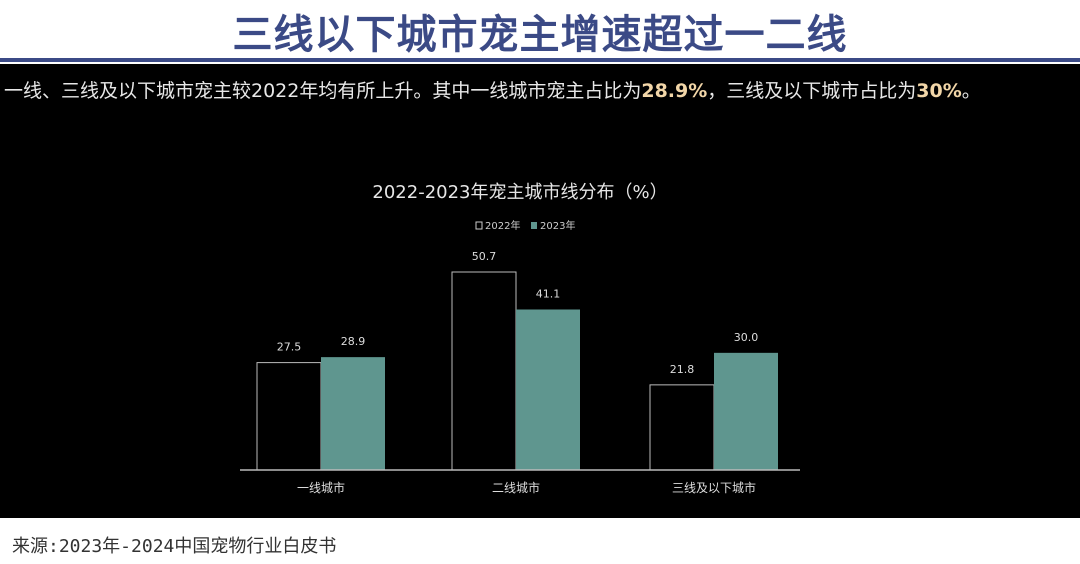 This screenshot has height=564, width=1080. Describe the element at coordinates (557, 225) in the screenshot. I see `legend-label-2023: 2023年` at that location.